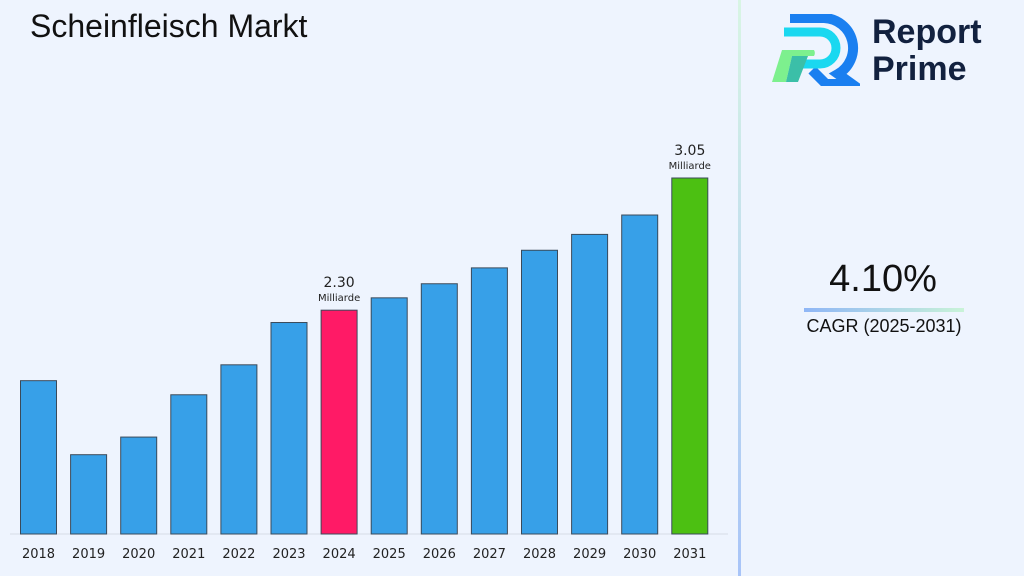 This screenshot has width=1024, height=576. I want to click on bar-2020, so click(139, 485).